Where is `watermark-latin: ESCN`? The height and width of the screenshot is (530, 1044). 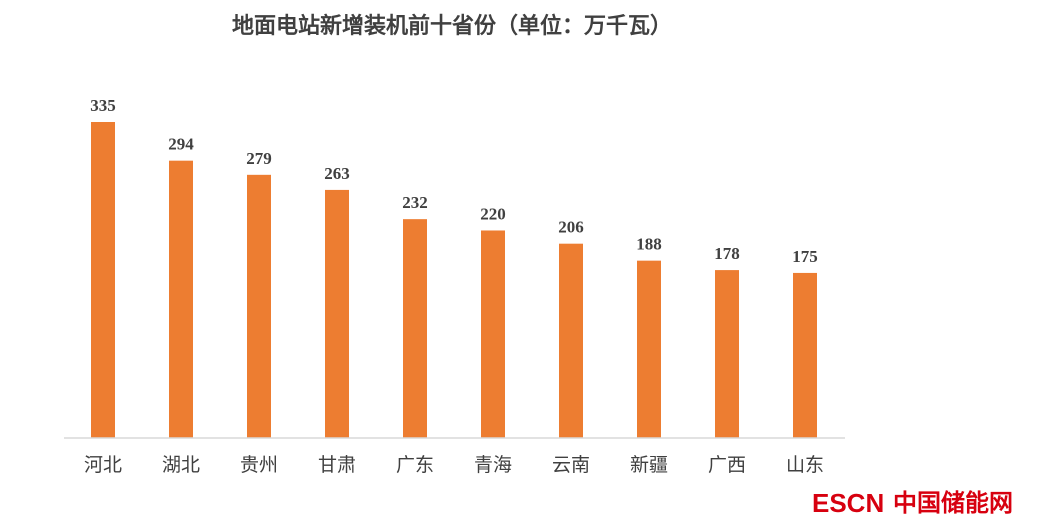 watermark-latin: ESCN is located at coordinates (848, 503).